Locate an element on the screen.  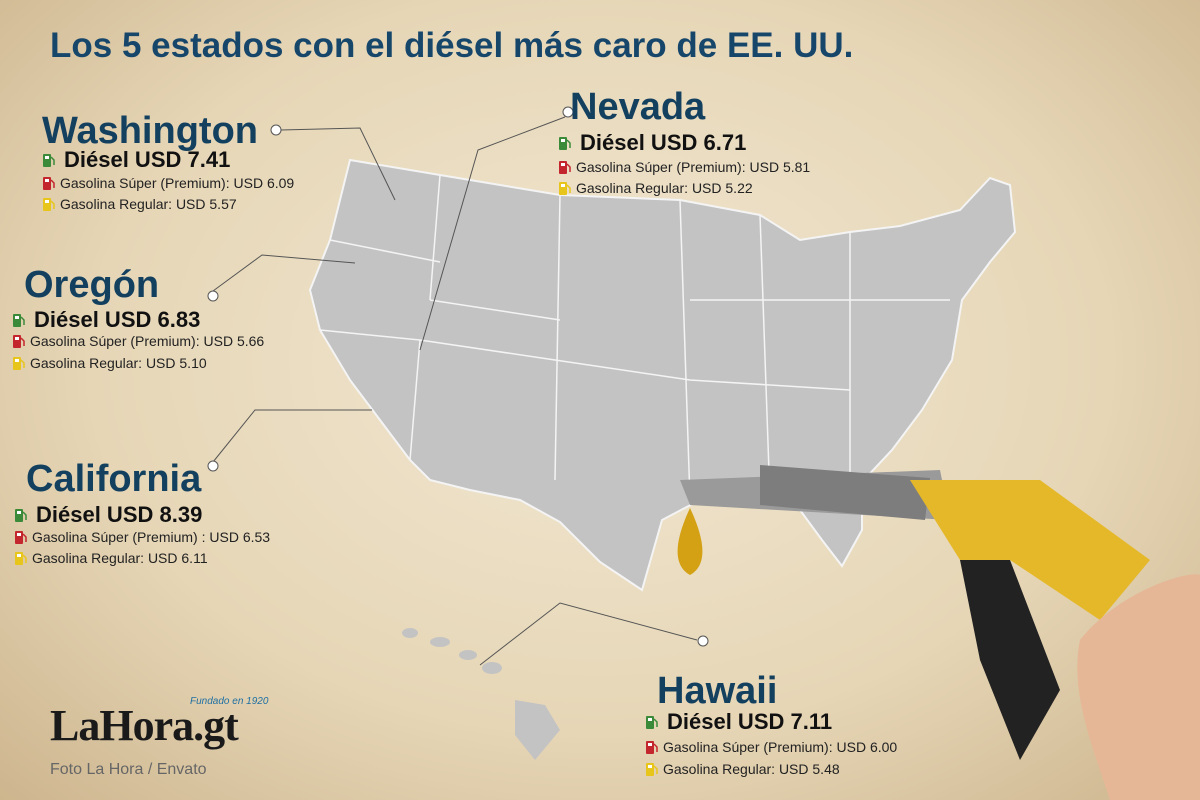
diesel-price: Diésel USD 6.83 is located at coordinates (106, 320).